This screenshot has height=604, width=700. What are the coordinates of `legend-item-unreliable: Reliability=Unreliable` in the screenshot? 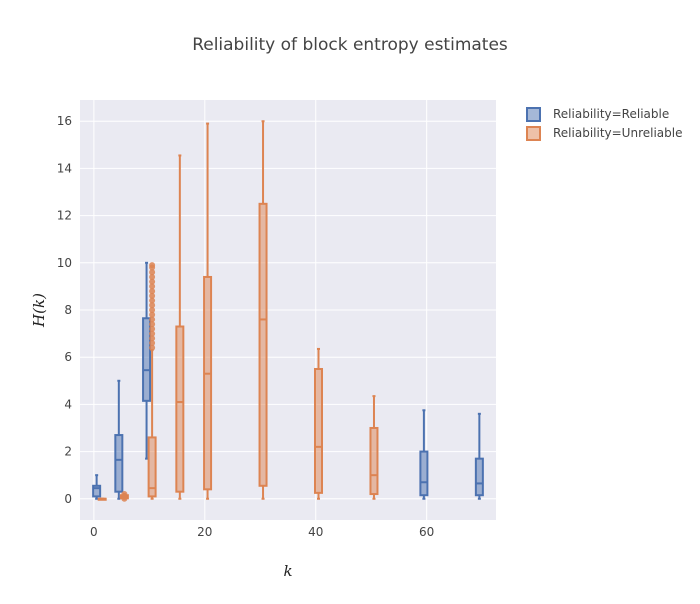 It's located at (604, 133).